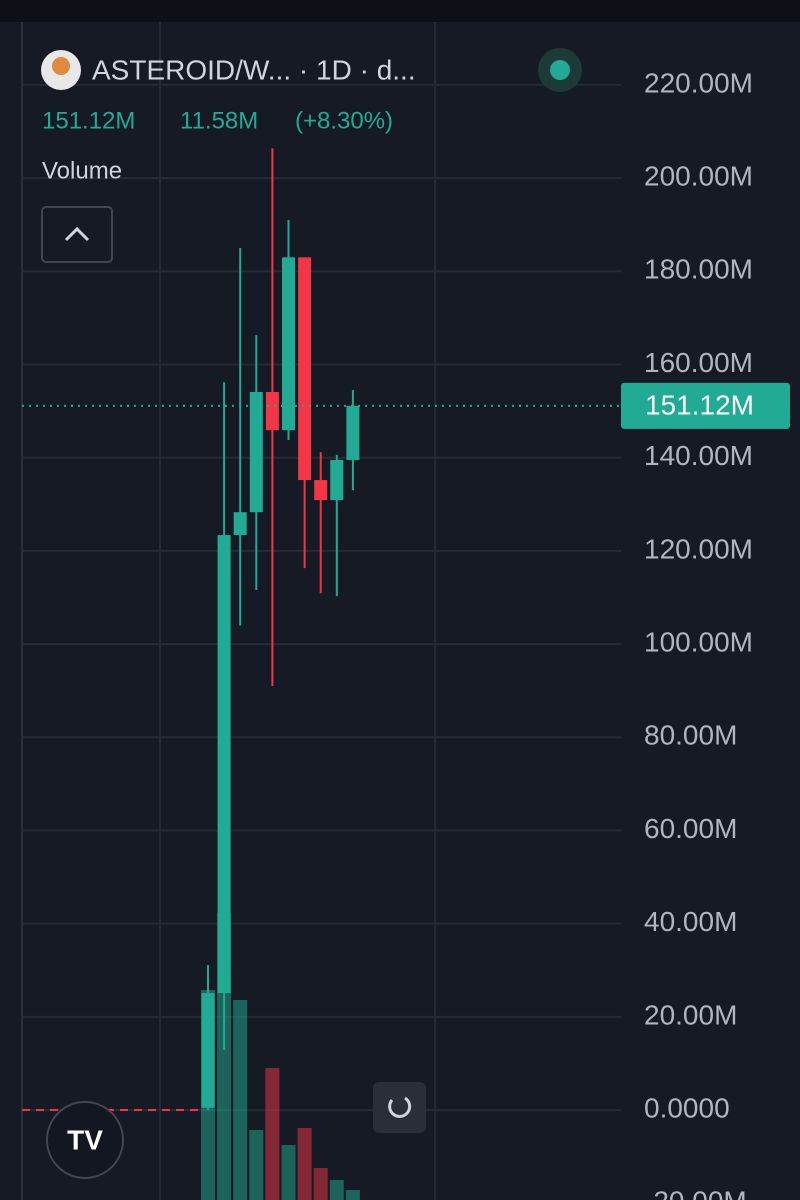 This screenshot has height=1200, width=800. What do you see at coordinates (690, 921) in the screenshot?
I see `y-tick-label: 40.00M` at bounding box center [690, 921].